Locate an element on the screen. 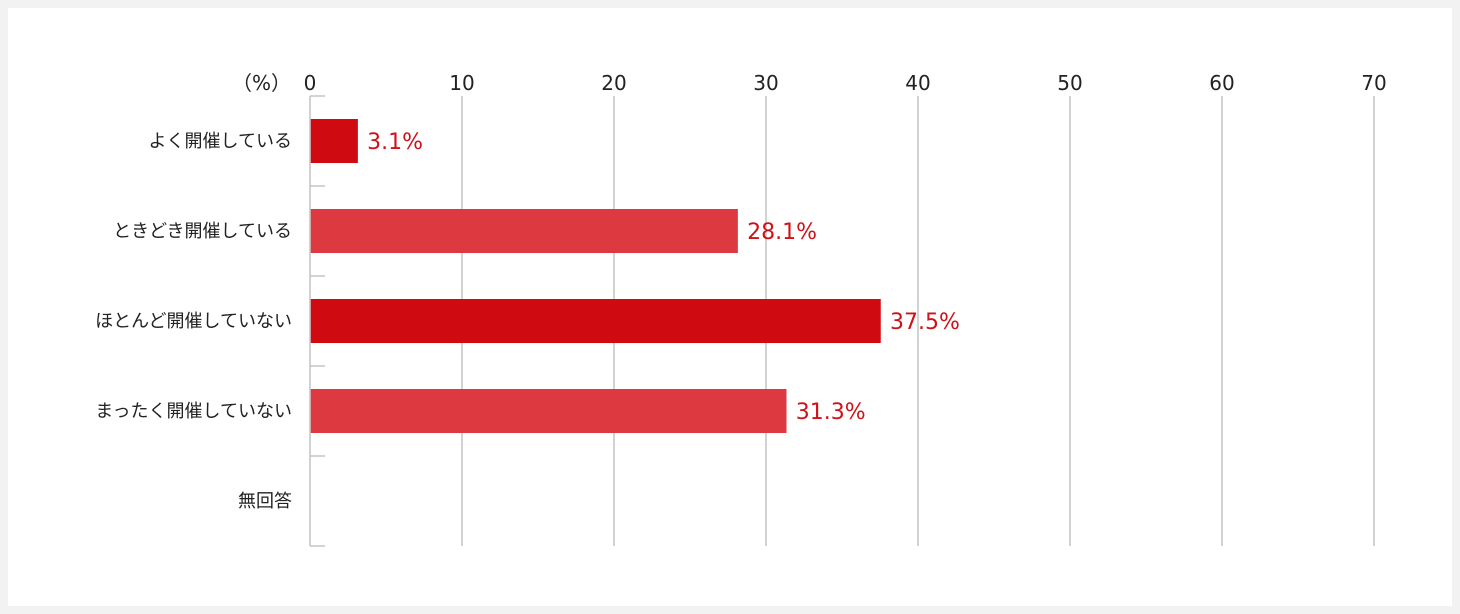  x-tick-label: 70 is located at coordinates (1373, 83).